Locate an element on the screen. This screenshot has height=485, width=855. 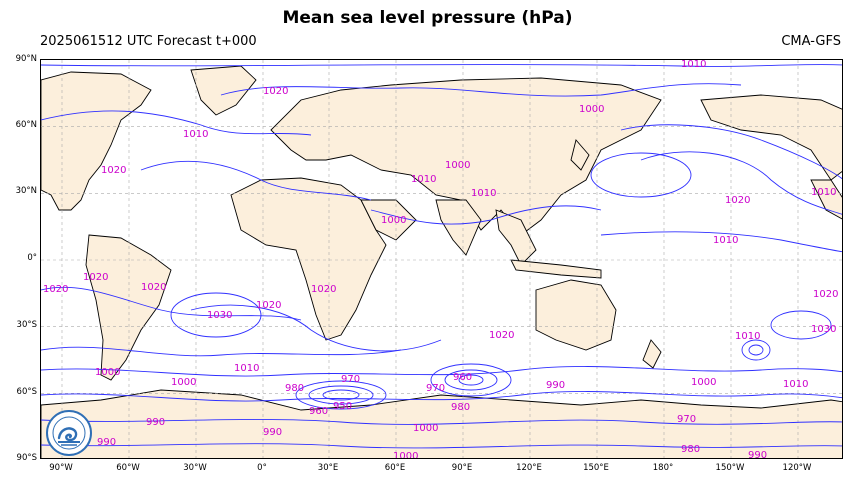
lon-label: 90°W is located at coordinates (61, 468).